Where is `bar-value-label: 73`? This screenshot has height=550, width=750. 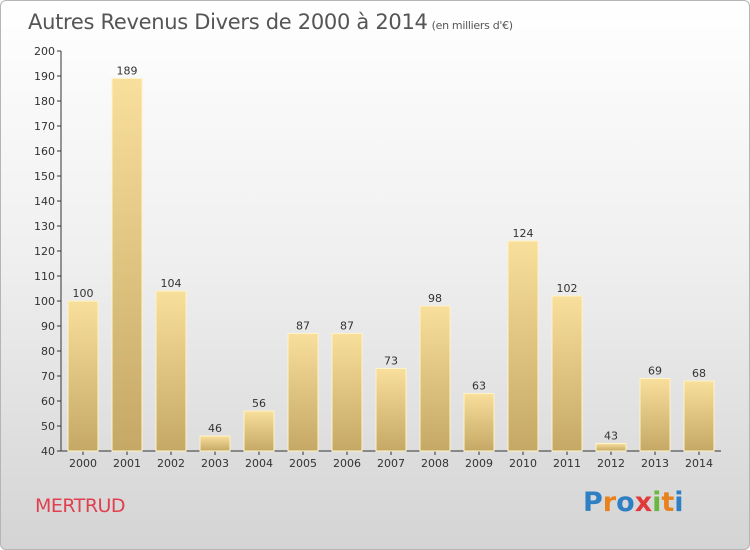
bar-value-label: 73 is located at coordinates (391, 361).